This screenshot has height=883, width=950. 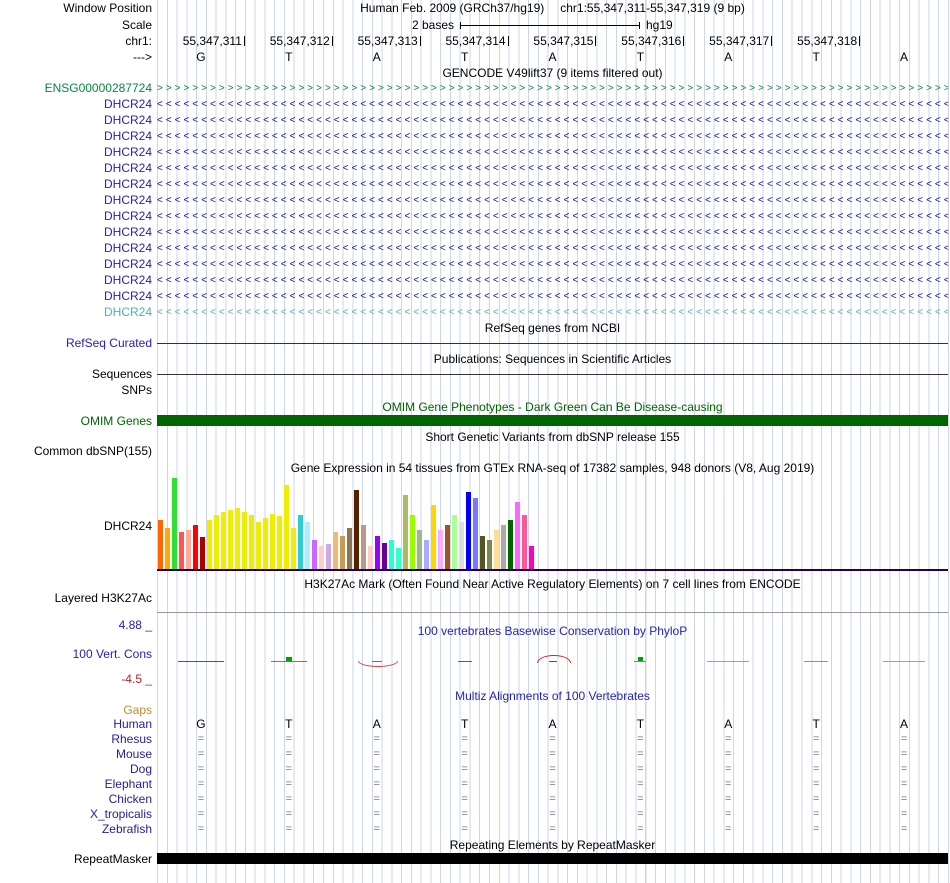 I want to click on gene-label: ENSG00000287724, so click(x=98, y=88).